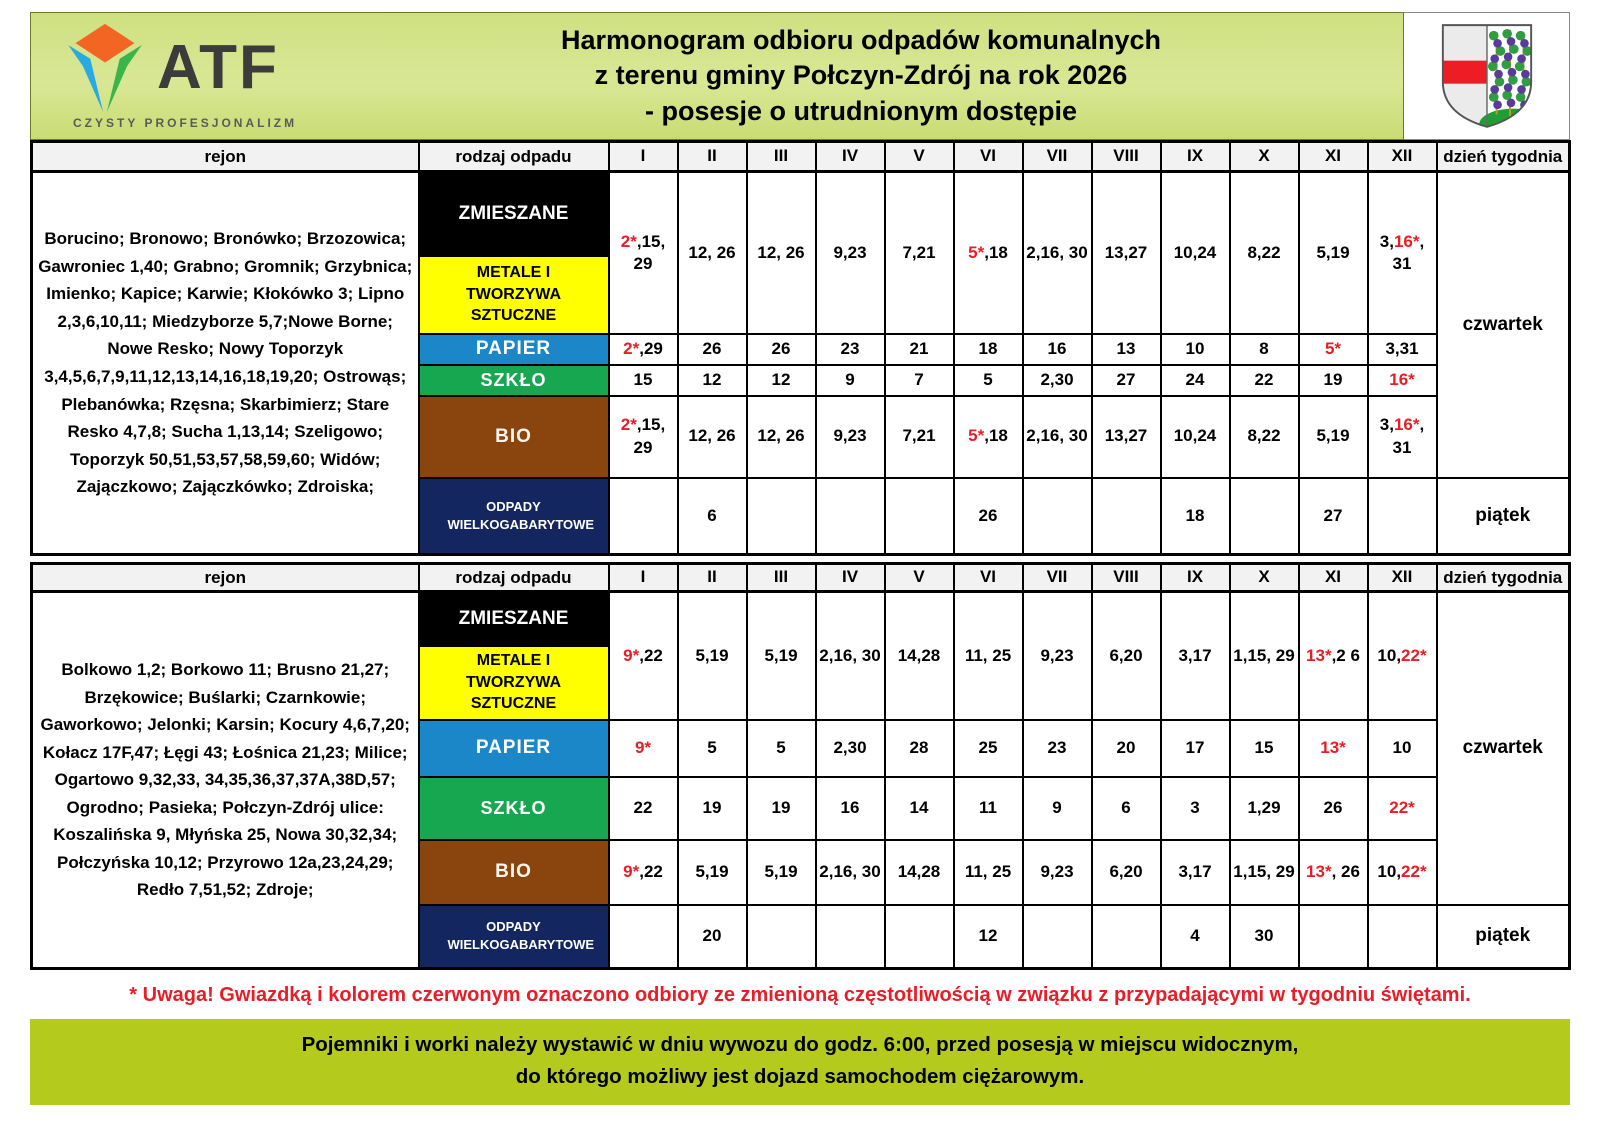 Image resolution: width=1600 pixels, height=1143 pixels. I want to click on date-cell: 6,20, so click(1126, 872).